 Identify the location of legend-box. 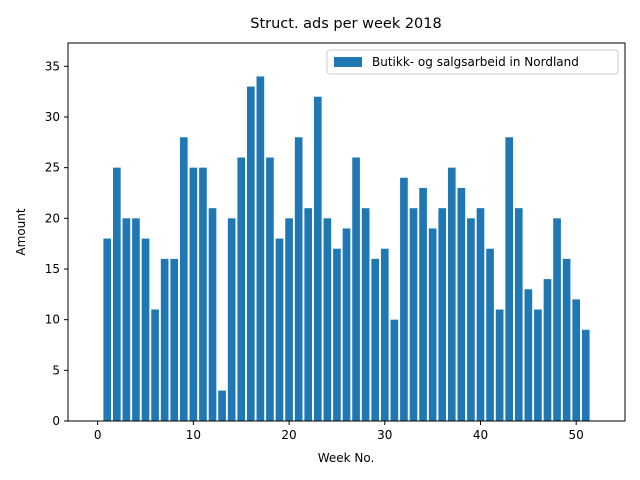
(472, 62).